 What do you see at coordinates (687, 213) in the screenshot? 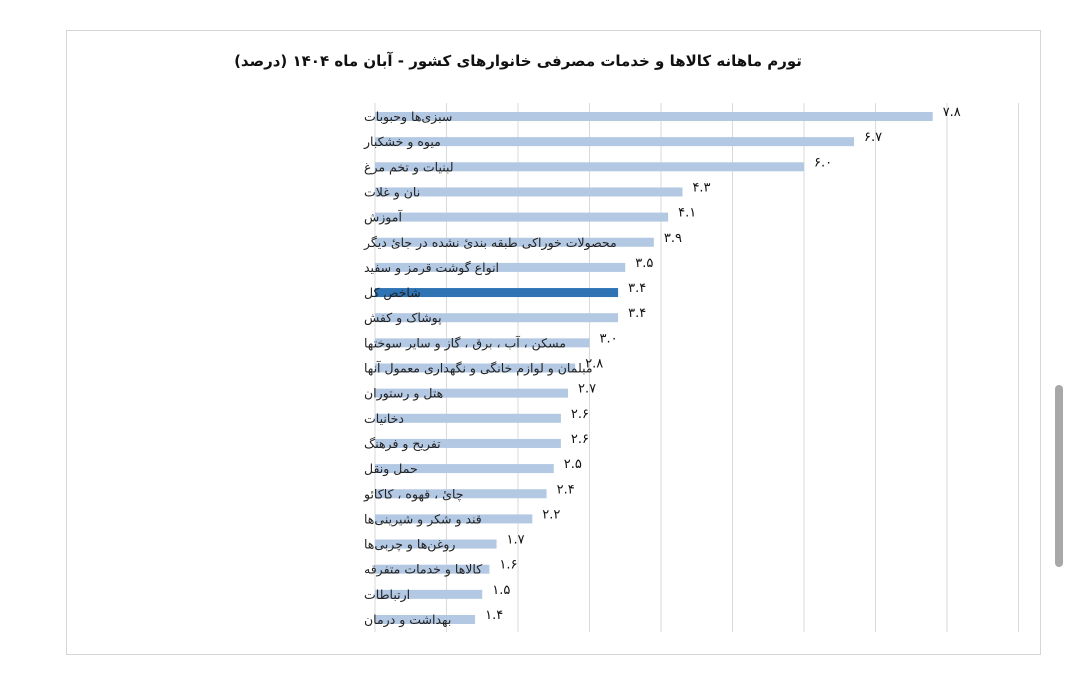
I see `value-label: ۴.۱` at bounding box center [687, 213].